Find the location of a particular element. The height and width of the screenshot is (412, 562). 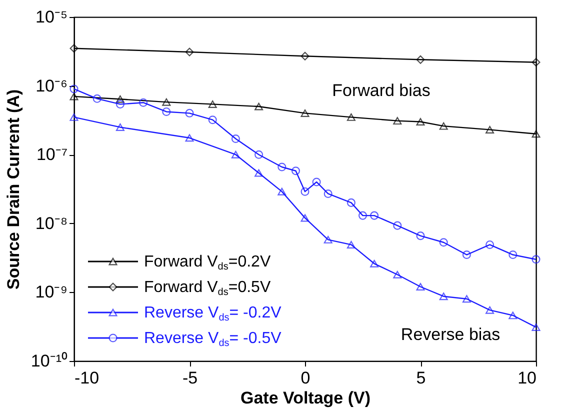

y-tick-label: 10⁻¹⁰ is located at coordinates (49, 361).